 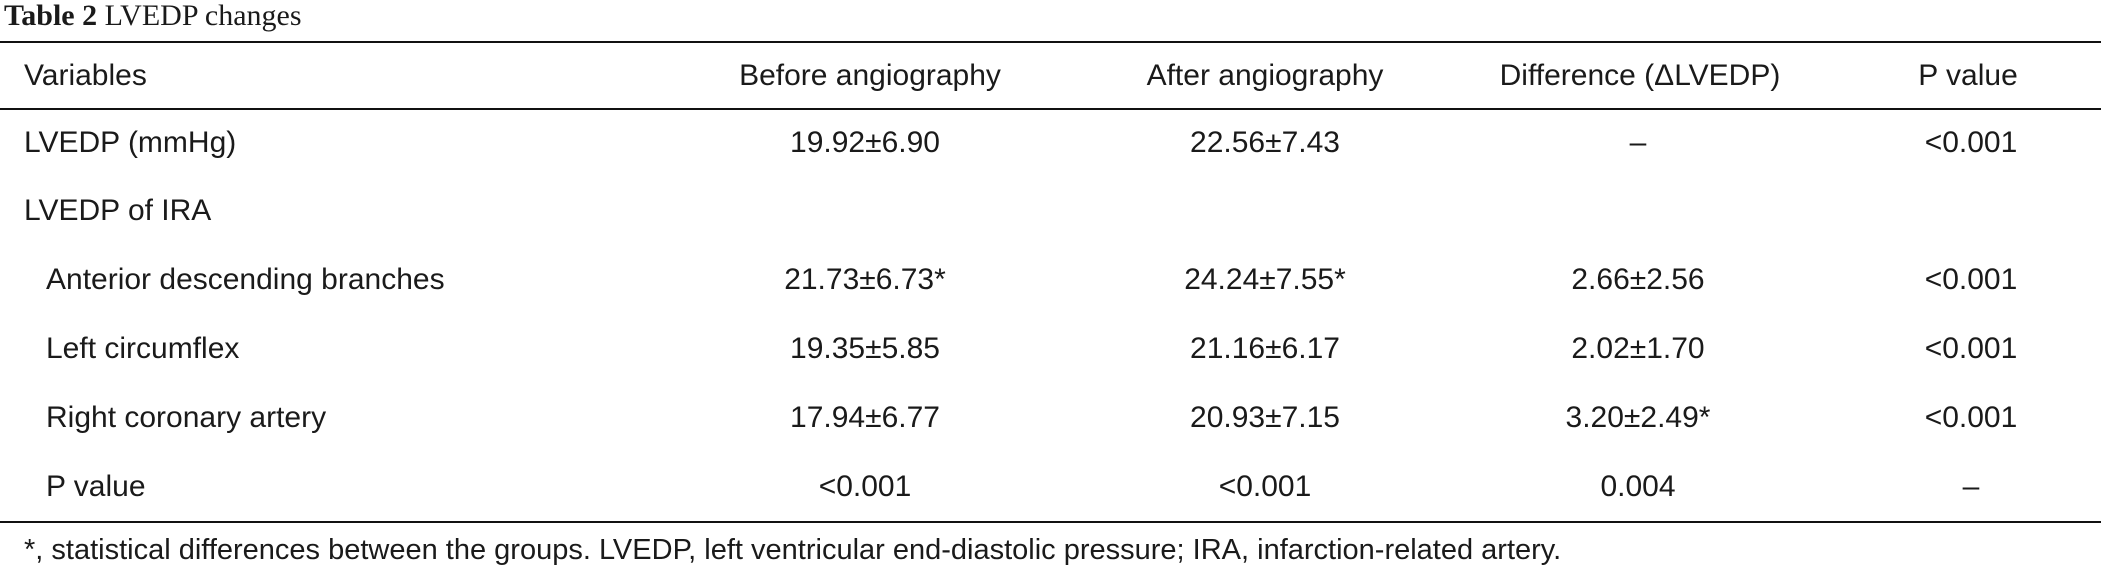 I want to click on row-label: P value, so click(x=96, y=486).